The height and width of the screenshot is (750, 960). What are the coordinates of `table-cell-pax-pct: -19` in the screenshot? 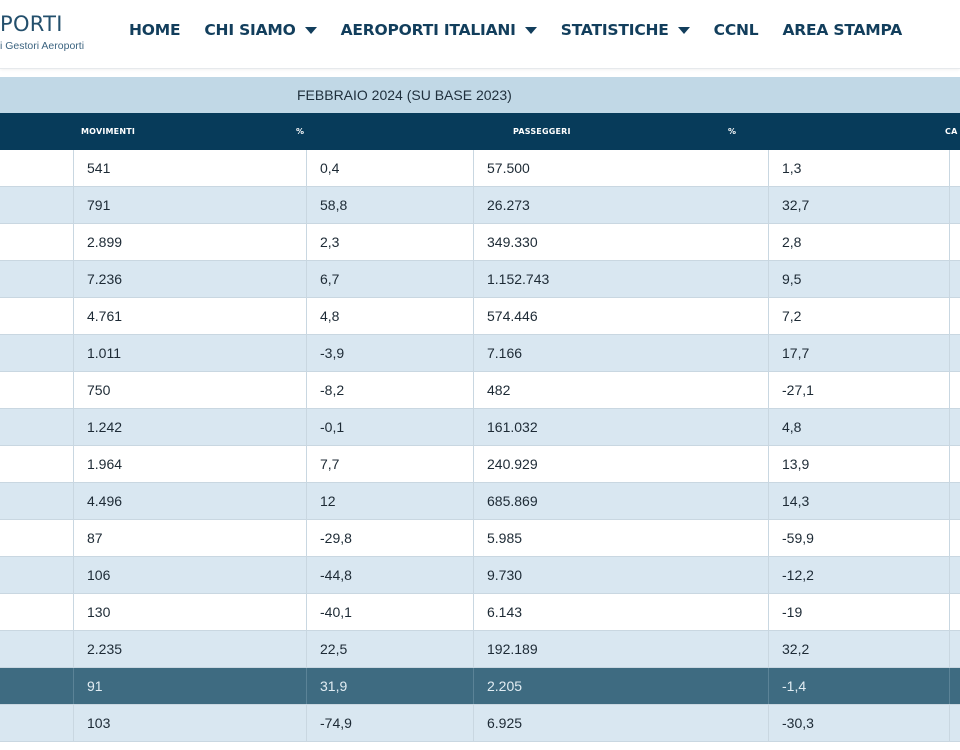 It's located at (858, 612).